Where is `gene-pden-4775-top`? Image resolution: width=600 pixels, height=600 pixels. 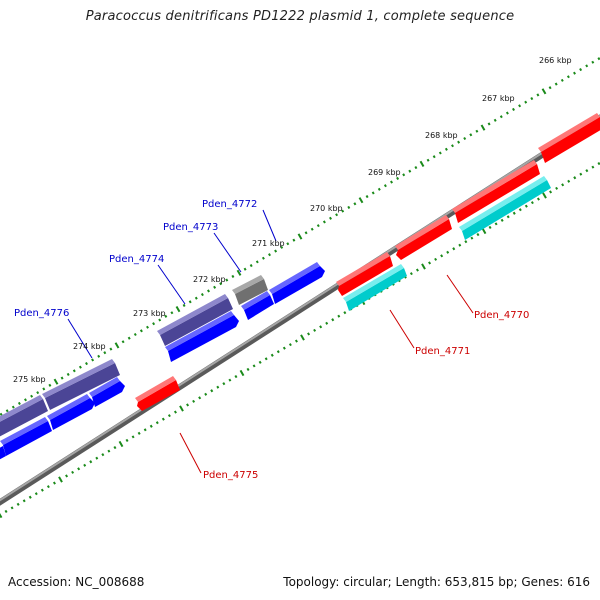
gene-pden-4775-top is located at coordinates (155, 389).